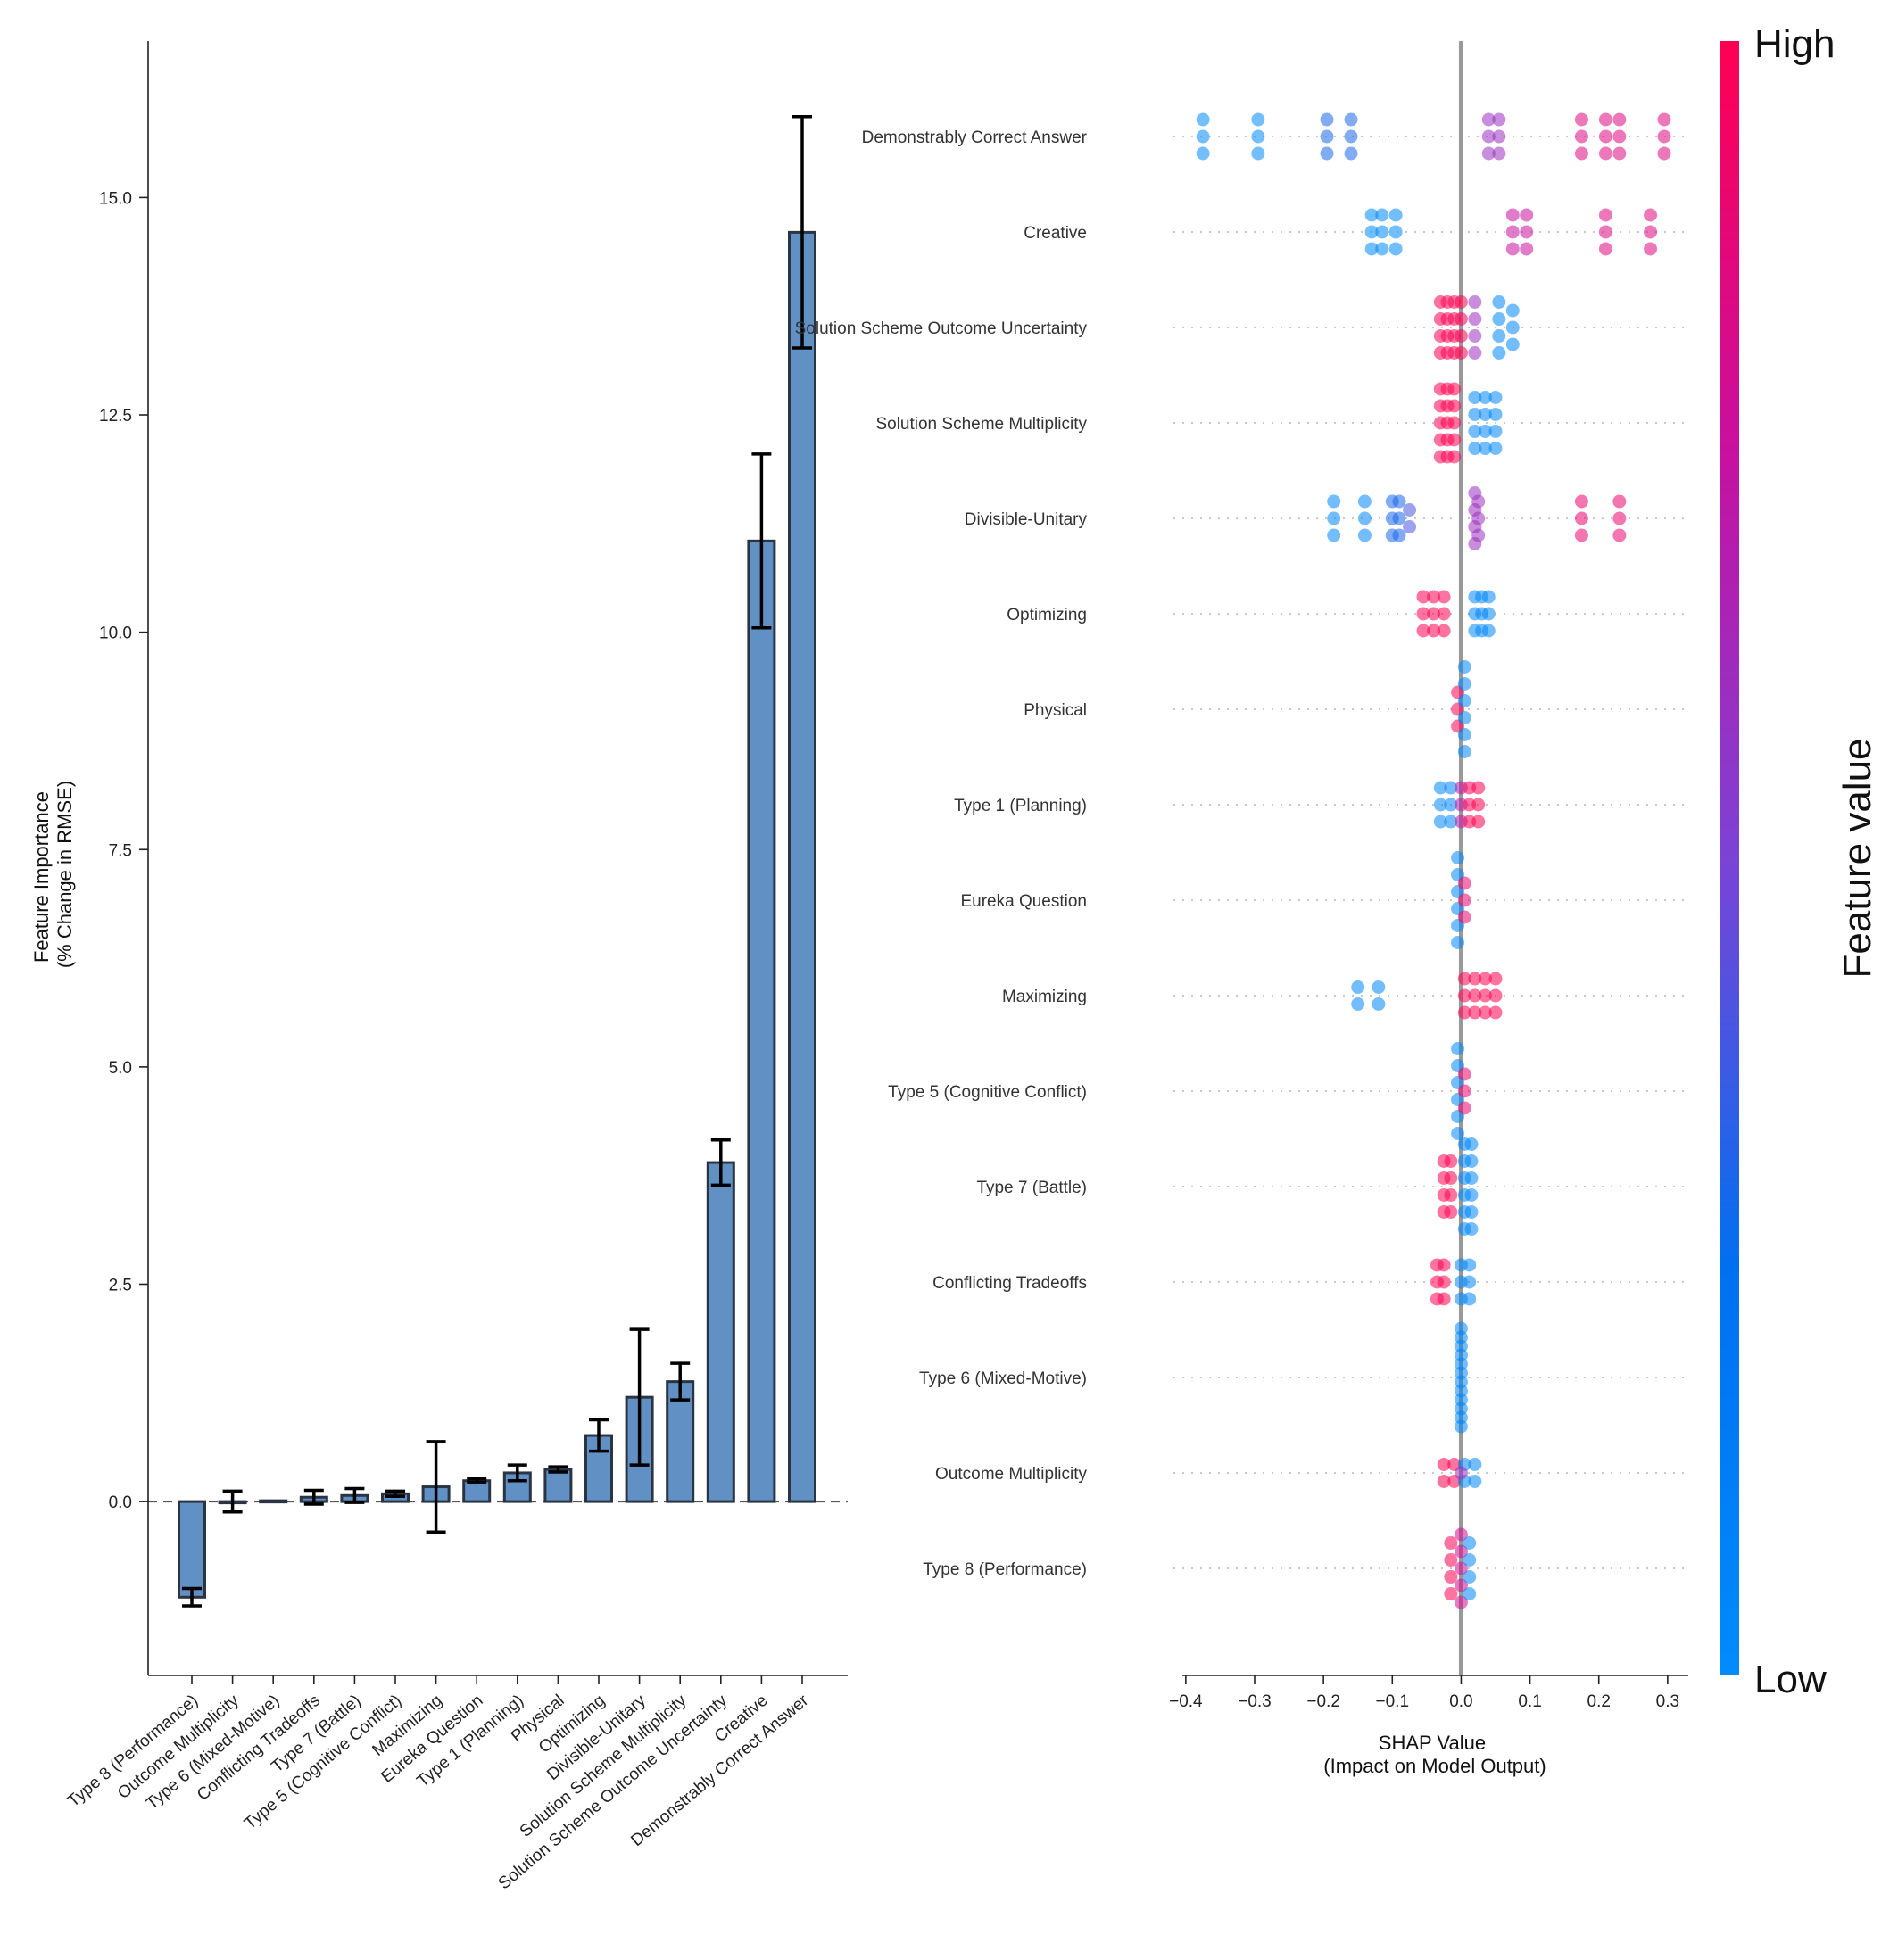  Describe the element at coordinates (313, 1497) in the screenshot. I see `error-bar-conflicting-tradeoffs` at that location.